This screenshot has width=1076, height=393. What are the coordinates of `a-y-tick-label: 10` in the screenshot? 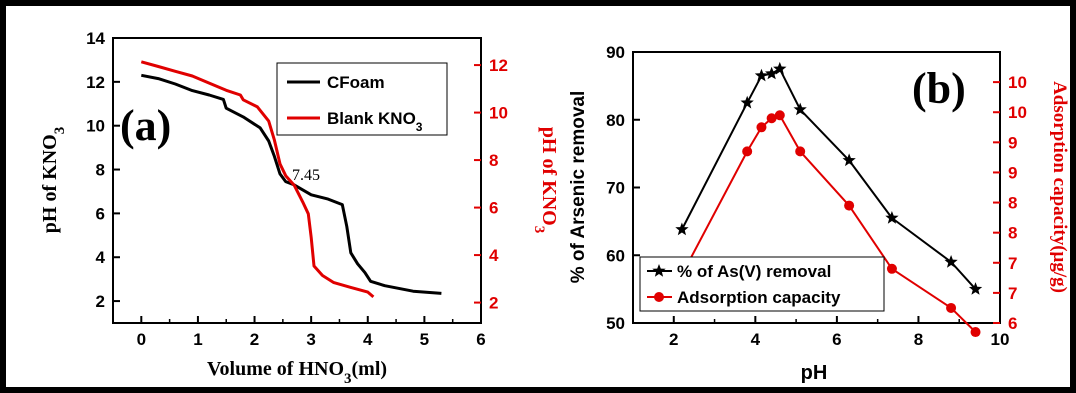 It's located at (95, 126).